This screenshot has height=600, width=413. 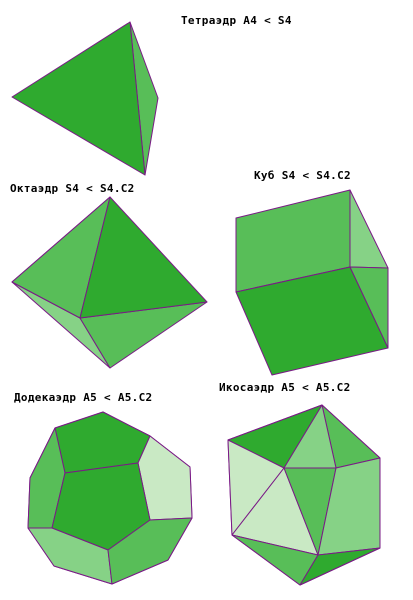 I want to click on tetrahedron, so click(x=85, y=98).